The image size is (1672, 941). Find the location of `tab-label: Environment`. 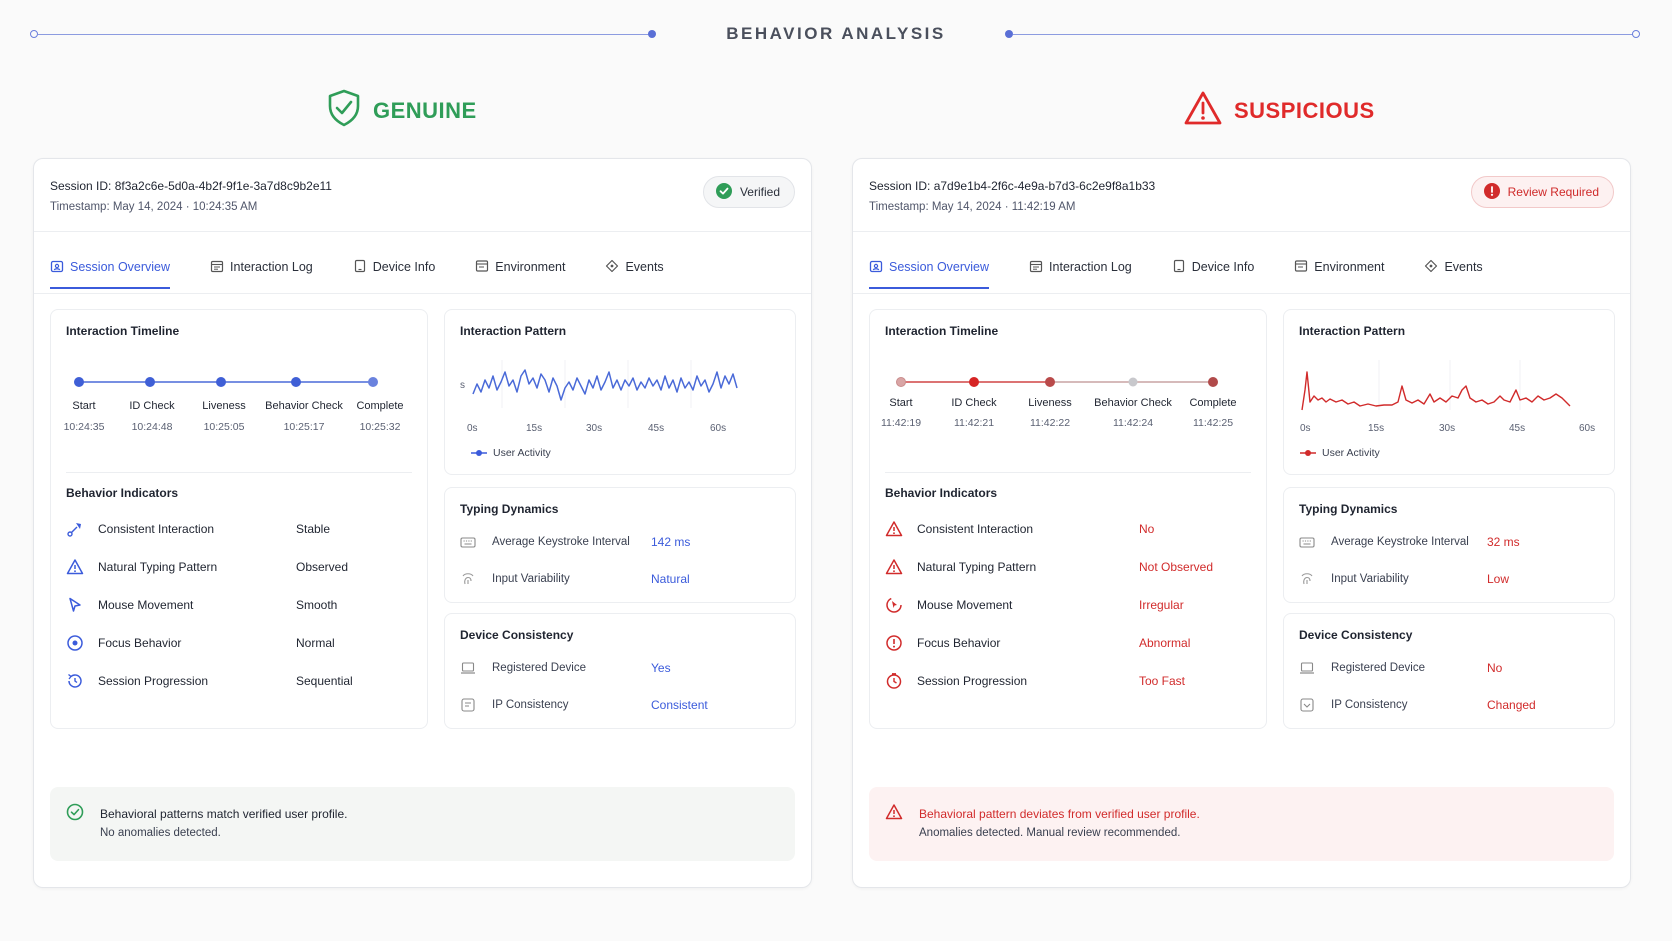

tab-label: Environment is located at coordinates (530, 267).